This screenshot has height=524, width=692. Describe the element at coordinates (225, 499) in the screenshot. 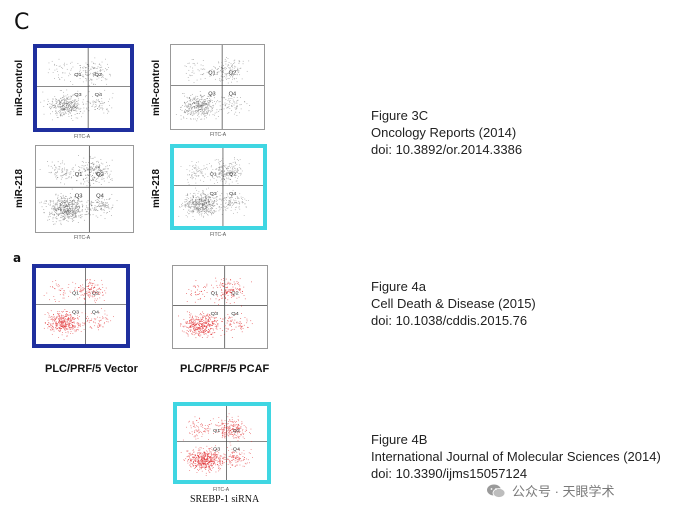

I see `caption-srebp1-sirna: SREBP-1 siRNA` at that location.